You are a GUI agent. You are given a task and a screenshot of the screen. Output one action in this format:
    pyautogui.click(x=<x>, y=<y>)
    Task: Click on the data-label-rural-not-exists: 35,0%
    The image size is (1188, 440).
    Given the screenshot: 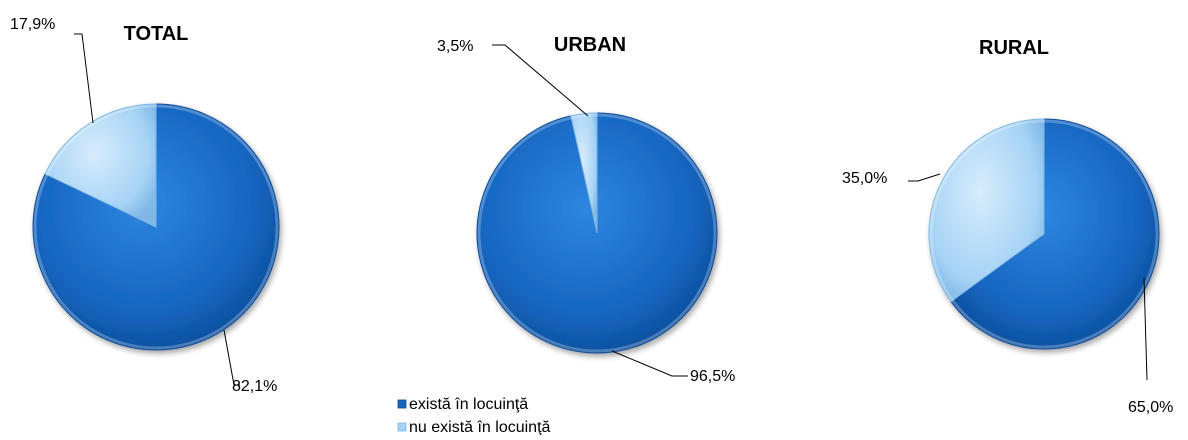 What is the action you would take?
    pyautogui.click(x=864, y=178)
    